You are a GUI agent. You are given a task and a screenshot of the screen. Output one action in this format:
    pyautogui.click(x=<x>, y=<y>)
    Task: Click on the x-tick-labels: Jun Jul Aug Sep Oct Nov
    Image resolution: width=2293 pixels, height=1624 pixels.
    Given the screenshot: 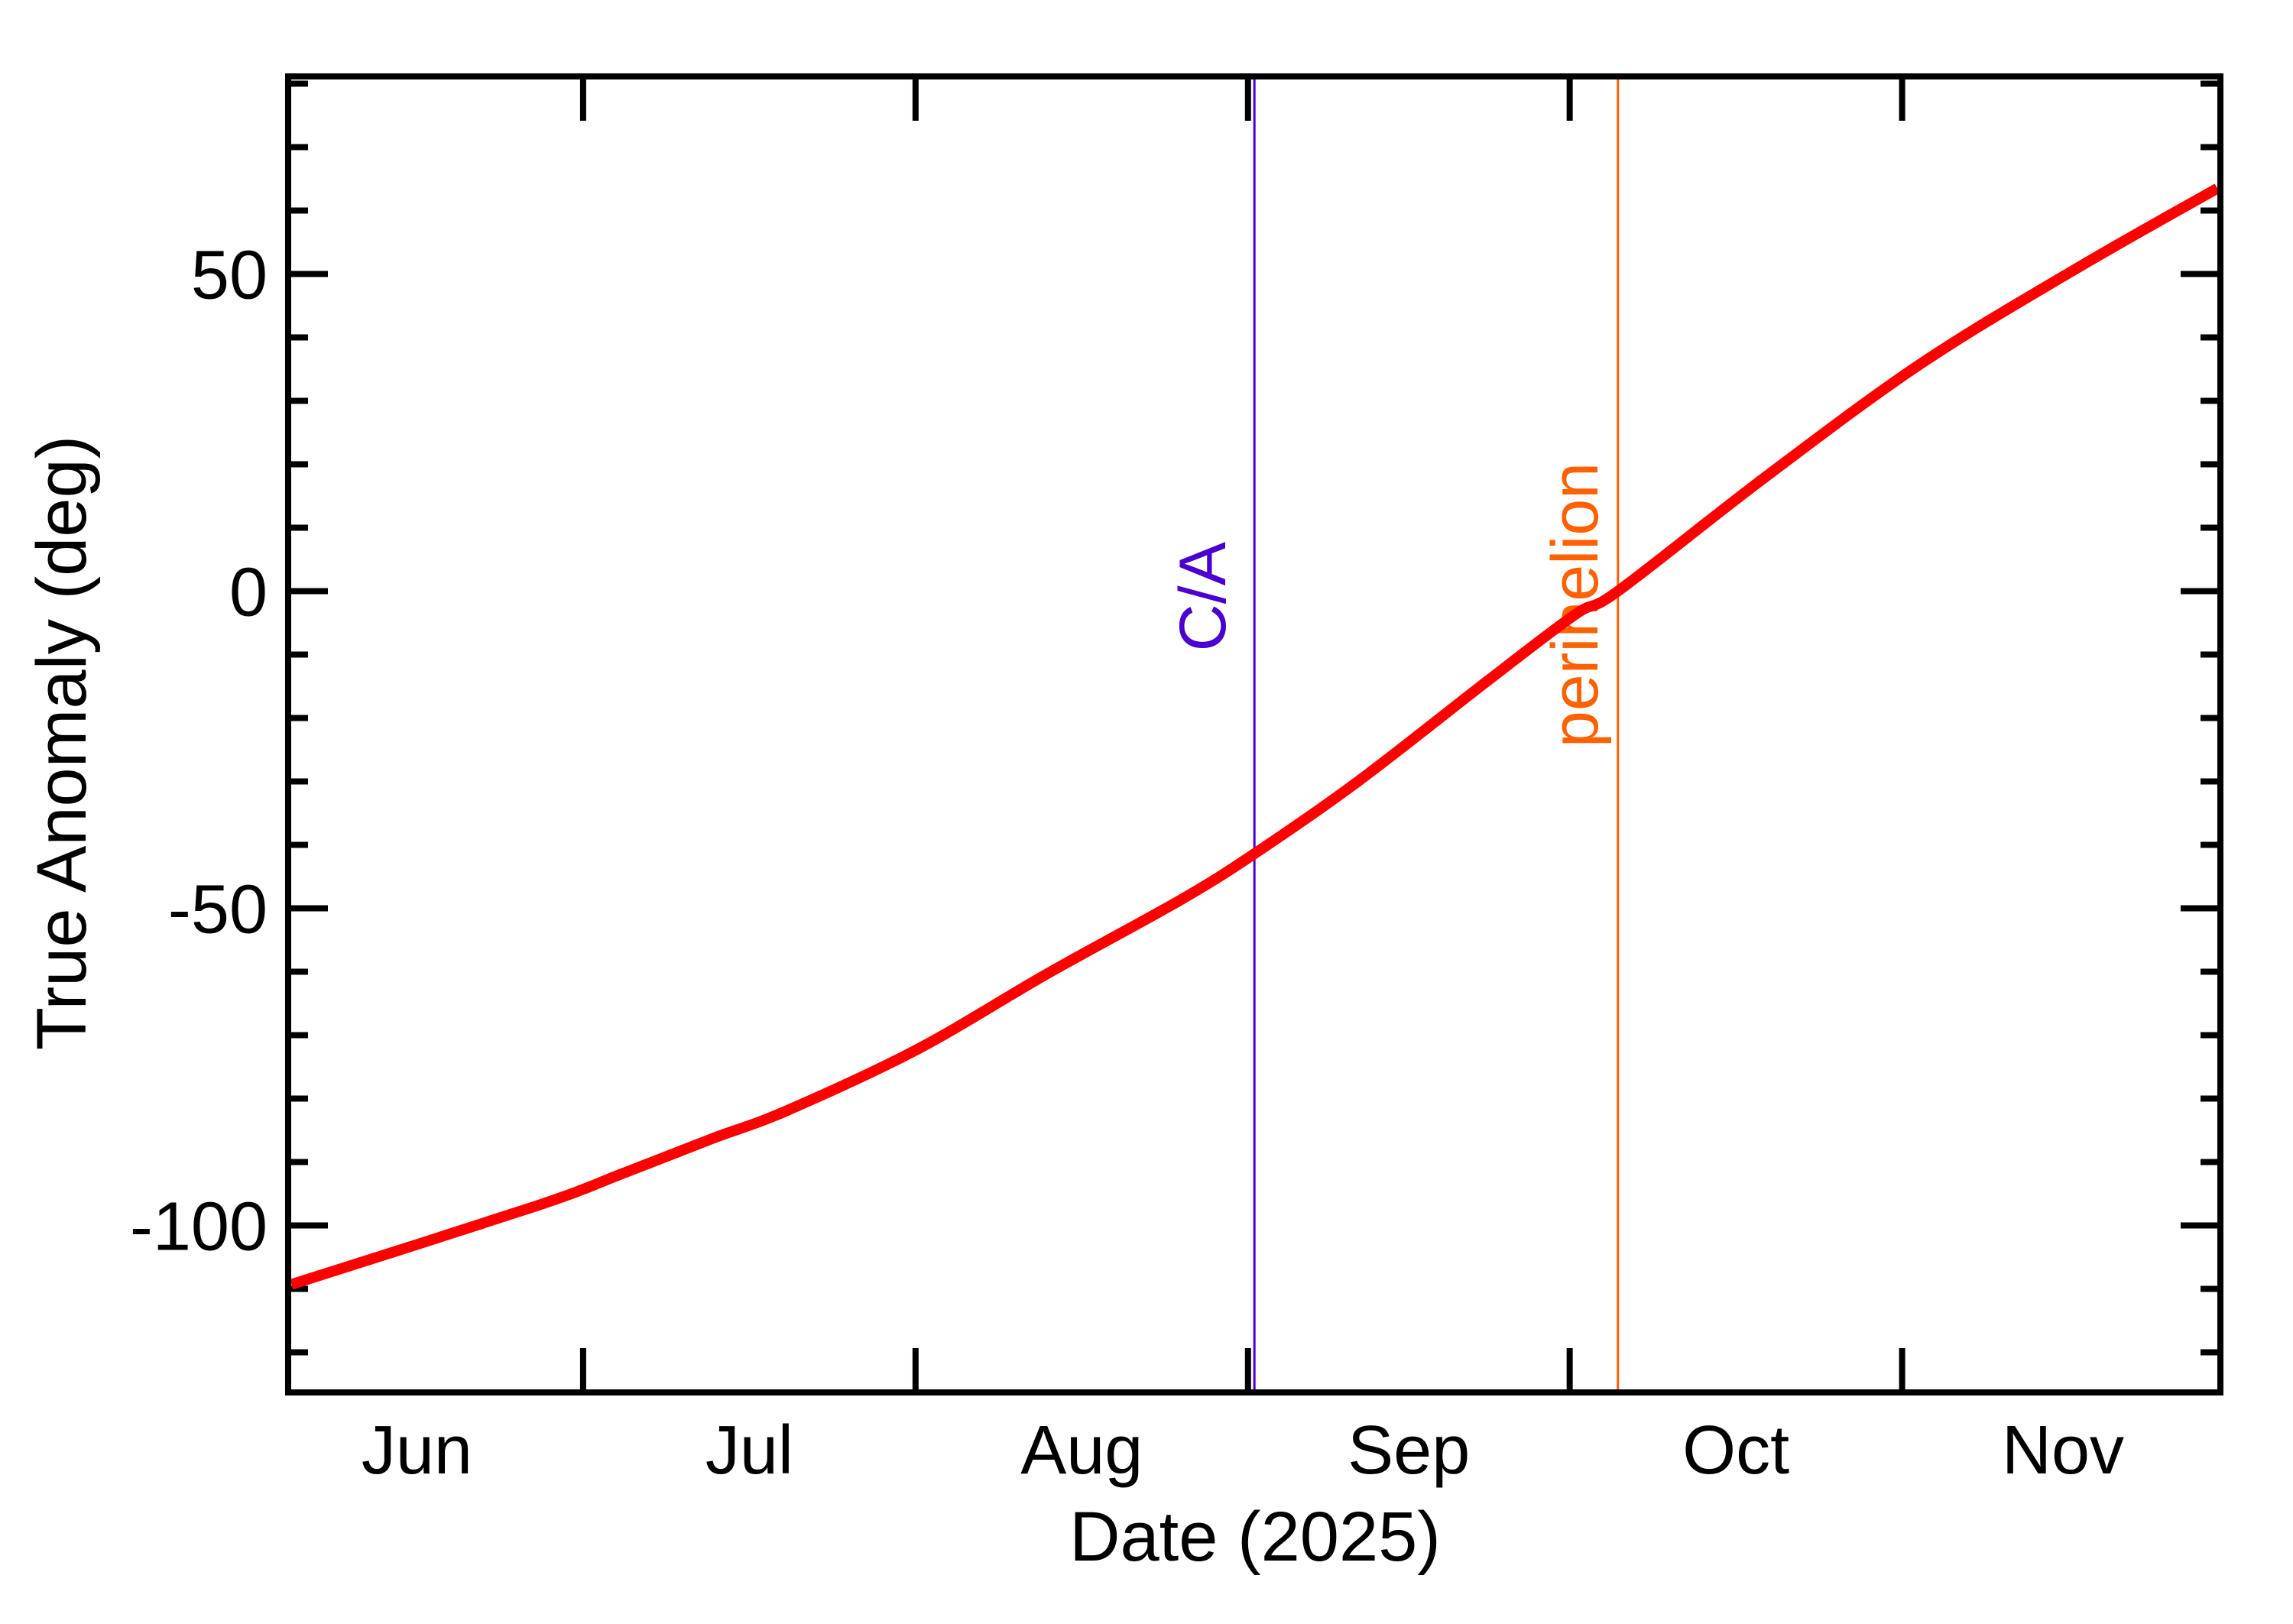 What is the action you would take?
    pyautogui.click(x=1243, y=1450)
    